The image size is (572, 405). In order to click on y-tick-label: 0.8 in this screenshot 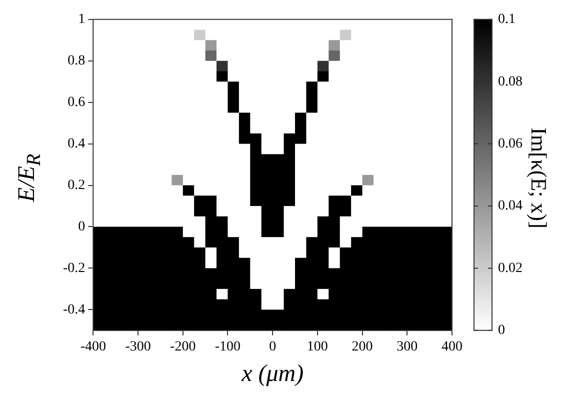, I will do `click(77, 61)`.